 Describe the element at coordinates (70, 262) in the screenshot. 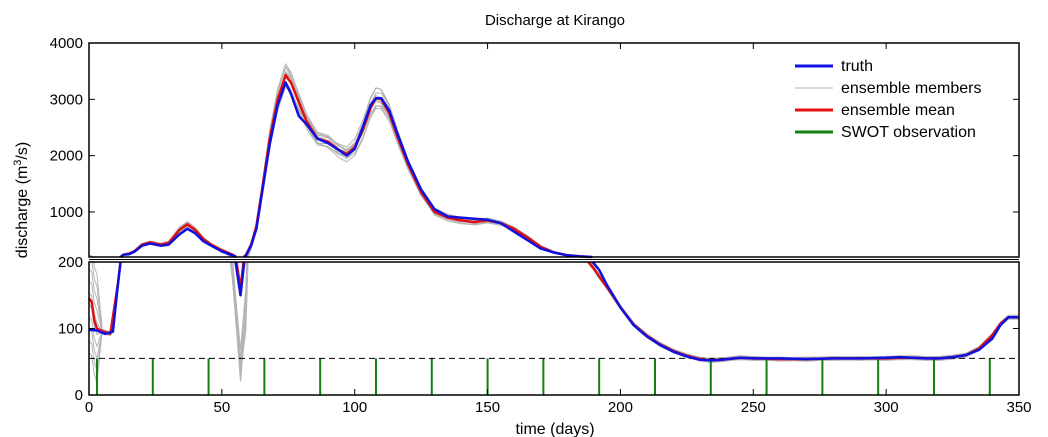

I see `y-tick-label-lower: 200` at that location.